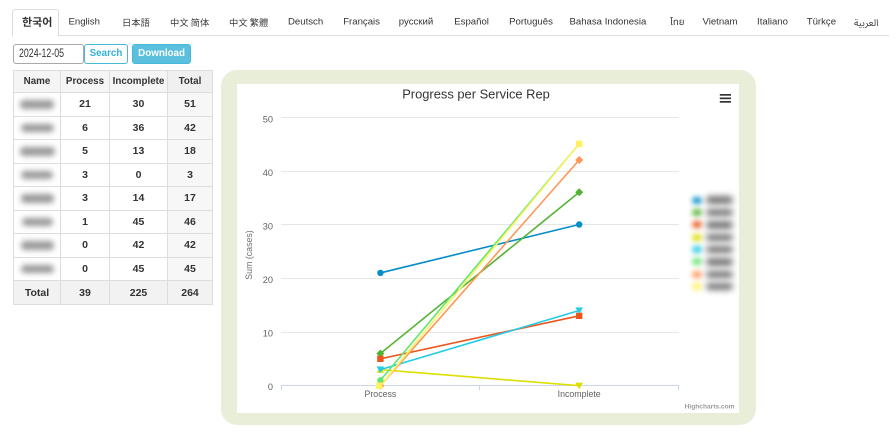 This screenshot has height=444, width=896. Describe the element at coordinates (268, 120) in the screenshot. I see `svg-text: 50` at that location.